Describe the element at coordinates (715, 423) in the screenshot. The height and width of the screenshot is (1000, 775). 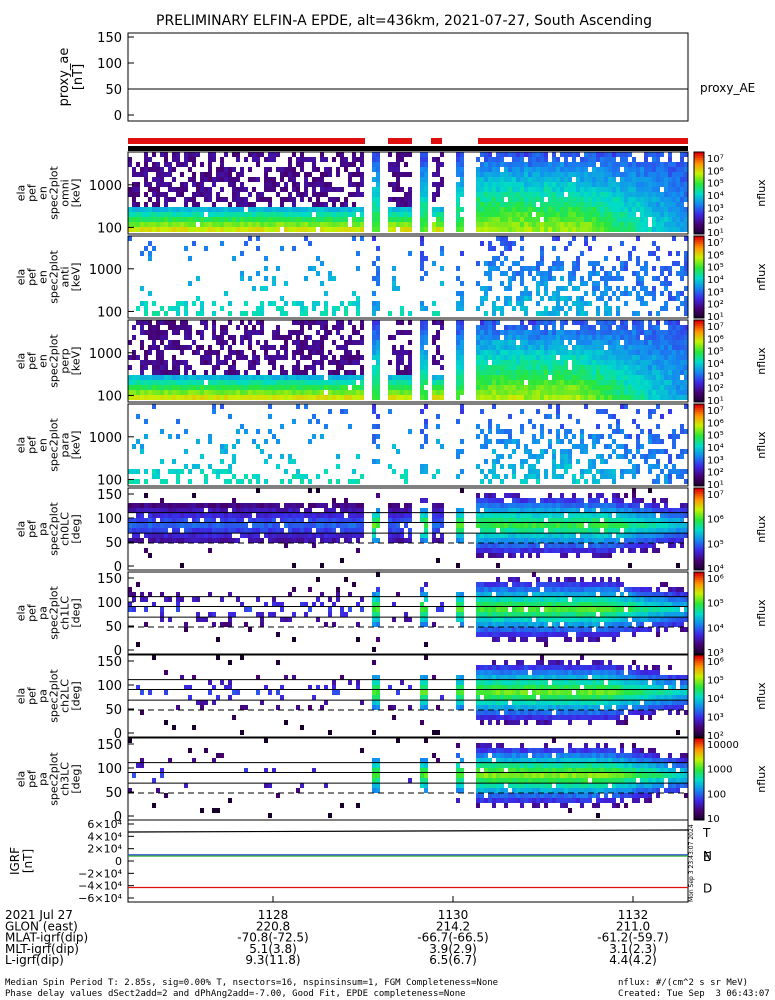
I see `colorbar-tick-label: 10⁶` at that location.